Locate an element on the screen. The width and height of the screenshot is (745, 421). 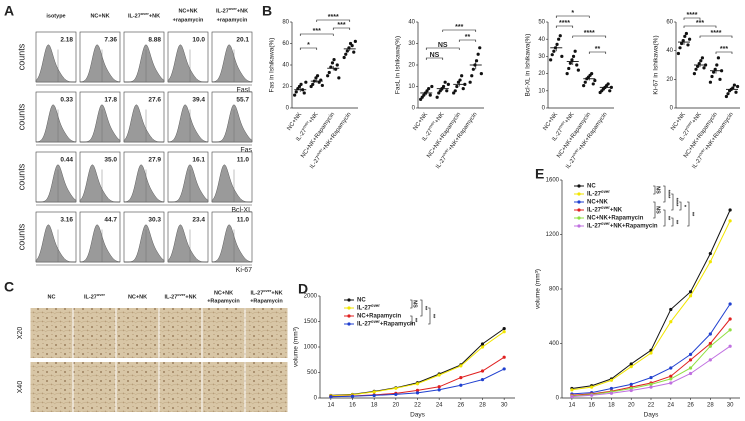
series-line is located at coordinates (651, 305).